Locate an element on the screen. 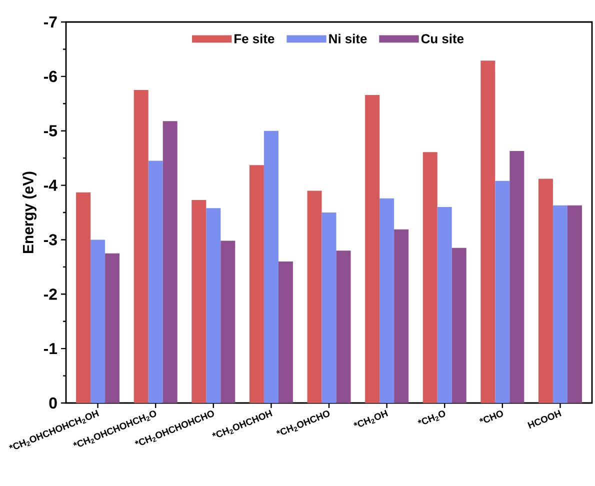 This screenshot has height=486, width=595. x-tick-label: *CH$_{2}$OH is located at coordinates (371, 418).